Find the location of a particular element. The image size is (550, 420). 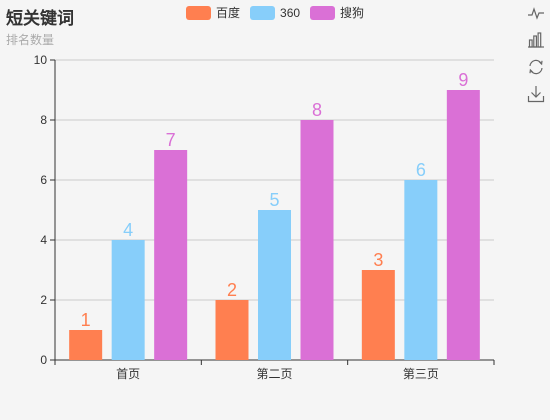

x-tick-label: 首页 is located at coordinates (128, 374).